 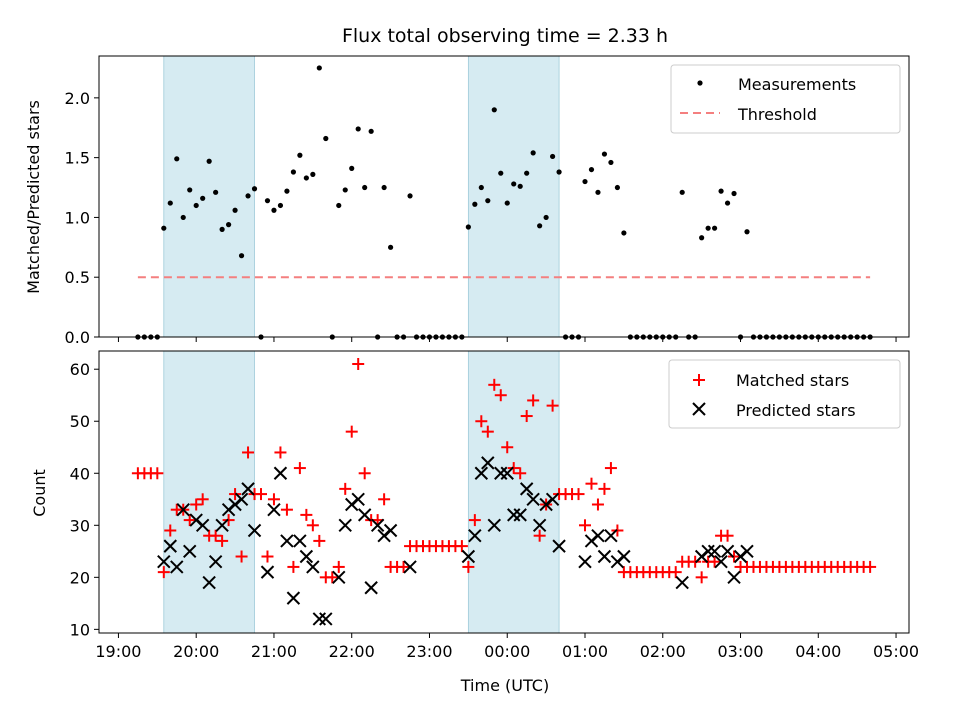 What do you see at coordinates (896, 651) in the screenshot?
I see `x-tick-label: 05:00` at bounding box center [896, 651].